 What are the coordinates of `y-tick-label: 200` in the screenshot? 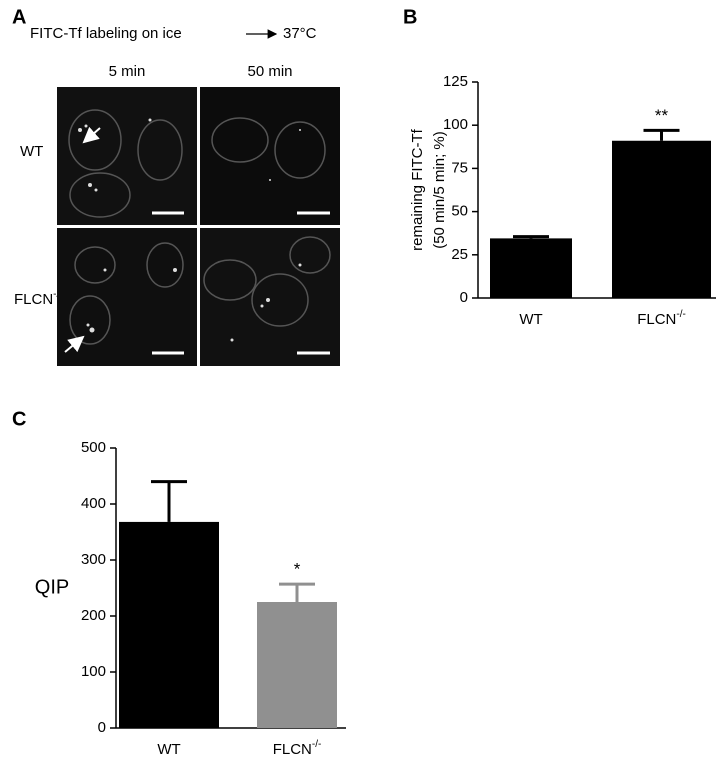 It's located at (93, 615).